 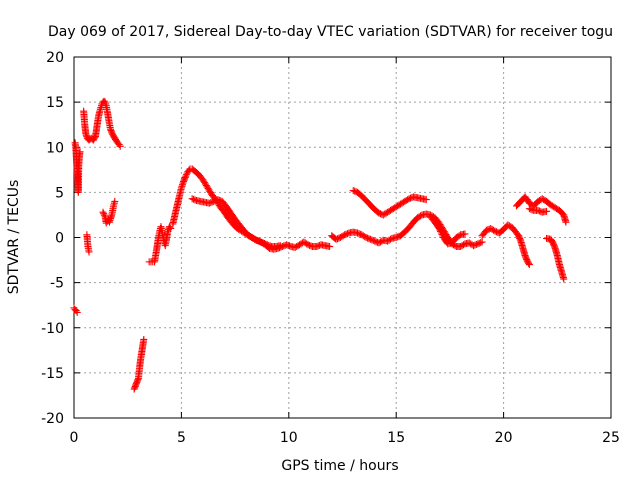 What do you see at coordinates (339, 466) in the screenshot?
I see `x-axis-label: GPS time / hours` at bounding box center [339, 466].